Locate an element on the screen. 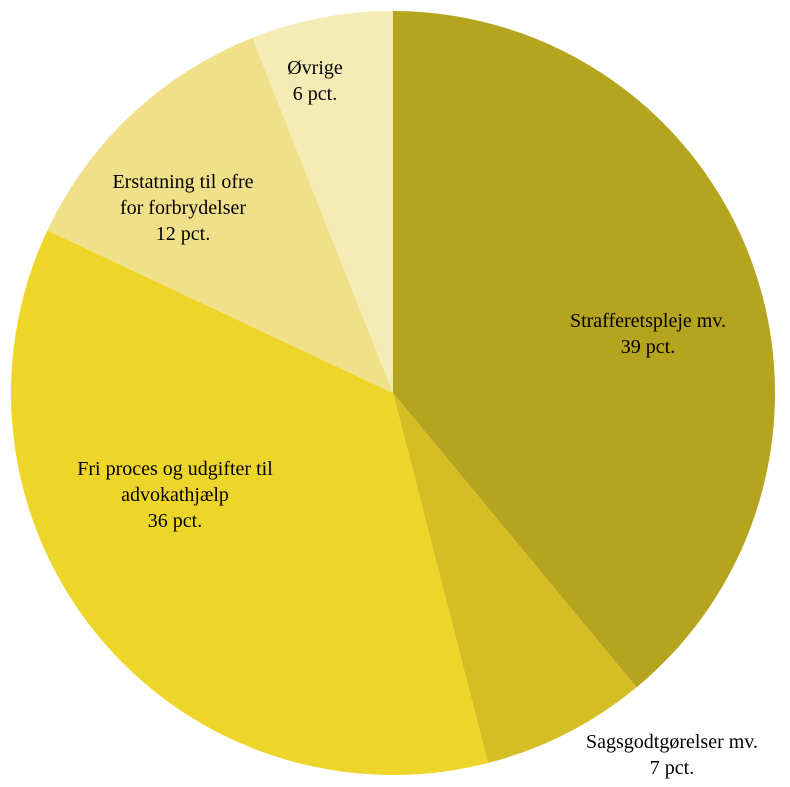 The width and height of the screenshot is (790, 787). value-label: 39 pct. is located at coordinates (648, 347).